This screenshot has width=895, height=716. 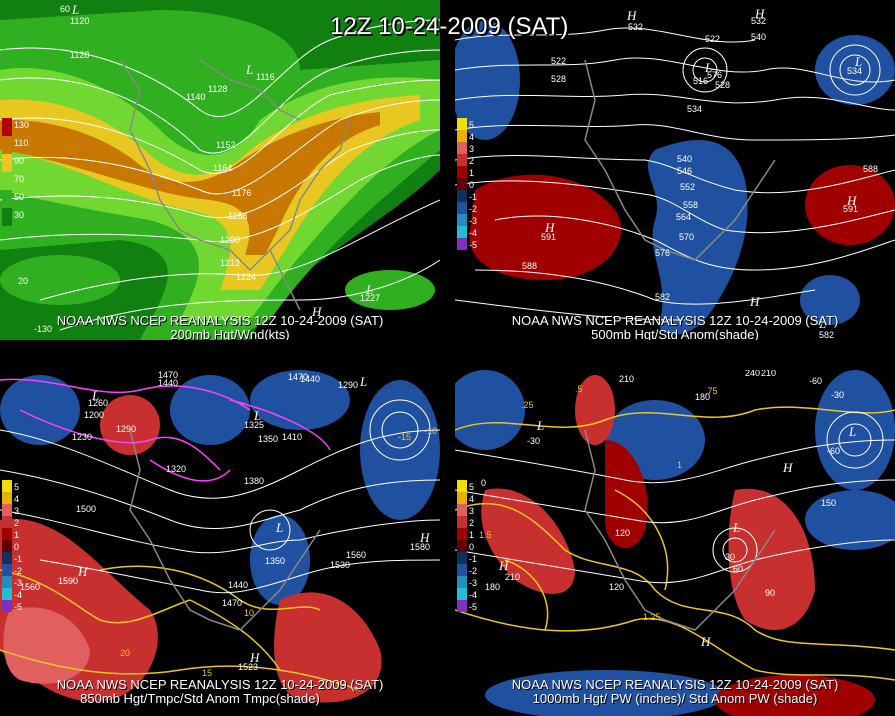 What do you see at coordinates (472, 185) in the screenshot?
I see `legend-label: 0` at bounding box center [472, 185].